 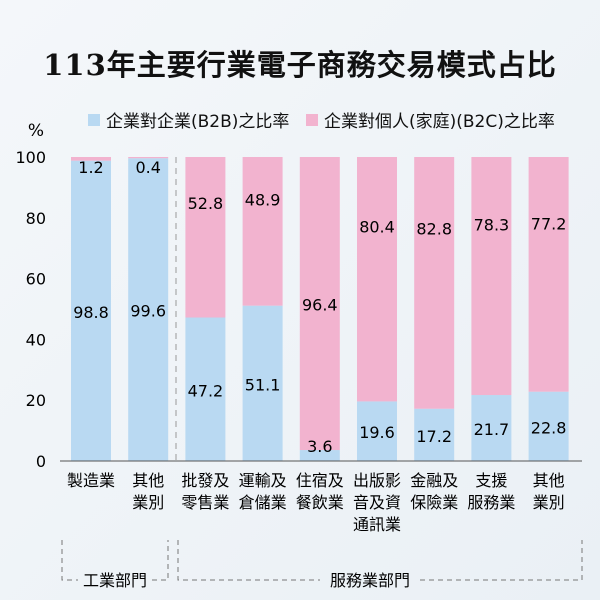 I want to click on legend-swatch-b2c, so click(x=312, y=119).